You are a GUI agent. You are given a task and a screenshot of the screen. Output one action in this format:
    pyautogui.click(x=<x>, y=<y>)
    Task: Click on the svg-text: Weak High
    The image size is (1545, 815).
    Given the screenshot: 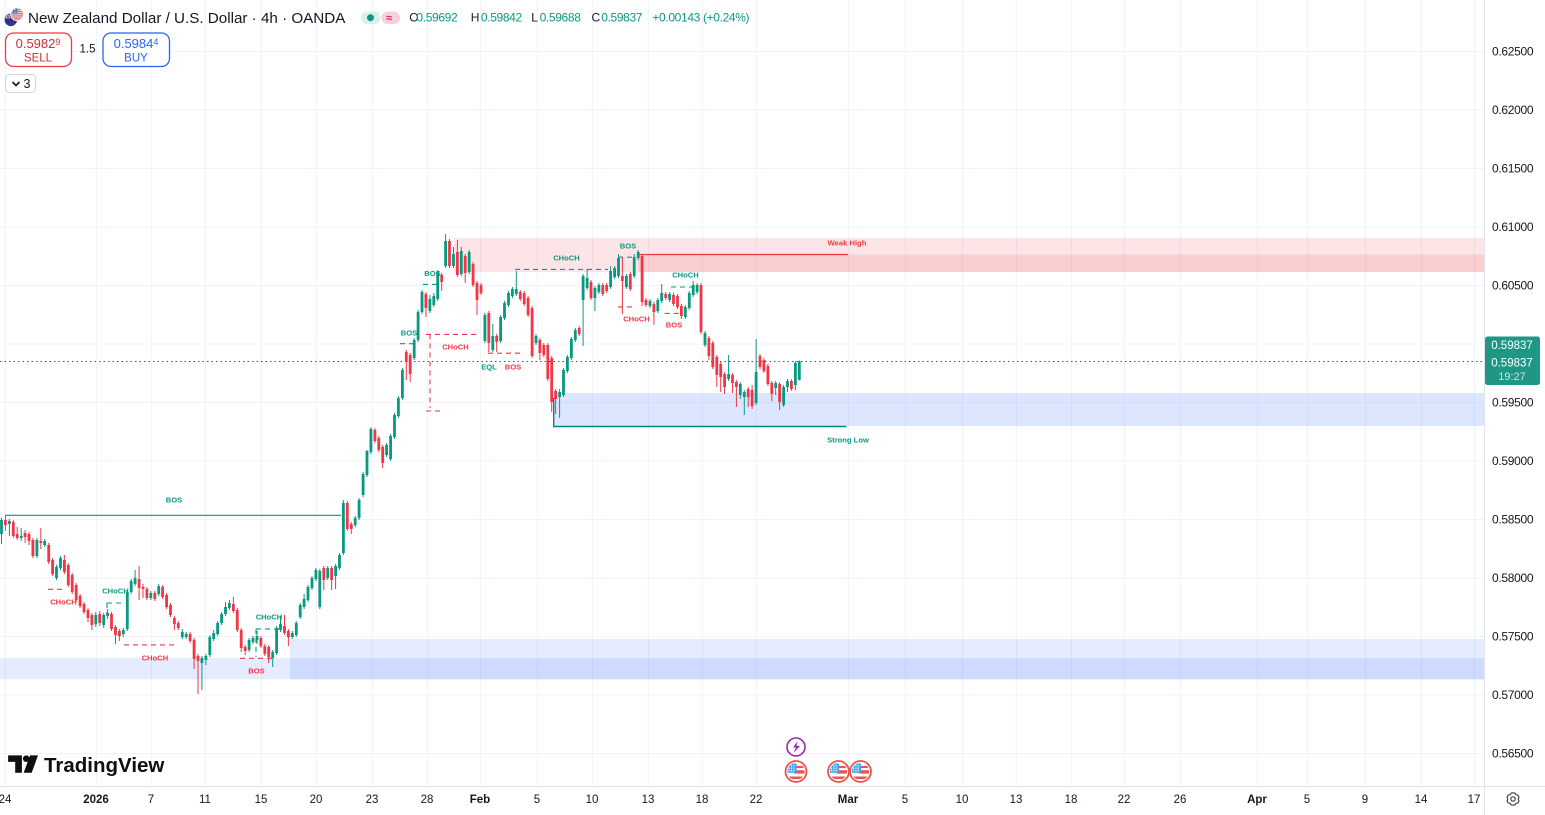 What is the action you would take?
    pyautogui.click(x=847, y=243)
    